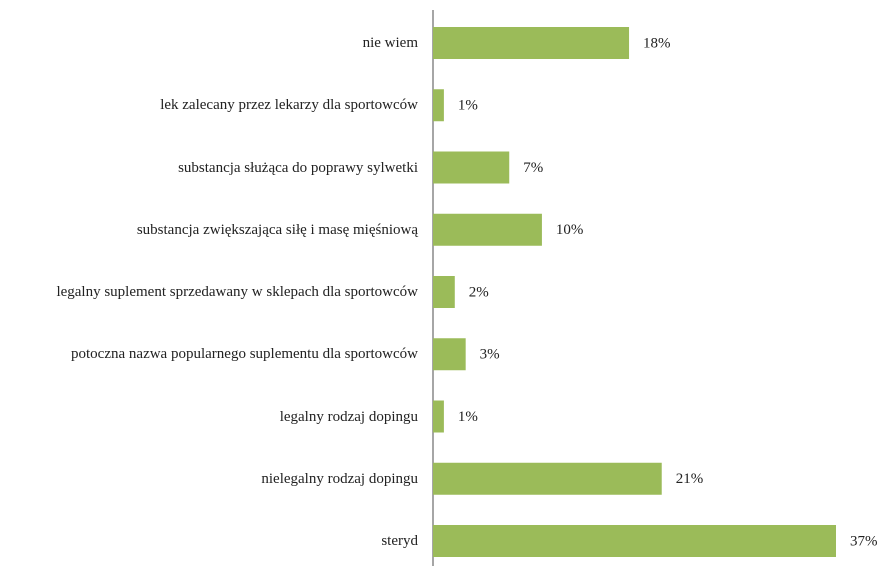  What do you see at coordinates (390, 43) in the screenshot?
I see `category-label: nie wiem` at bounding box center [390, 43].